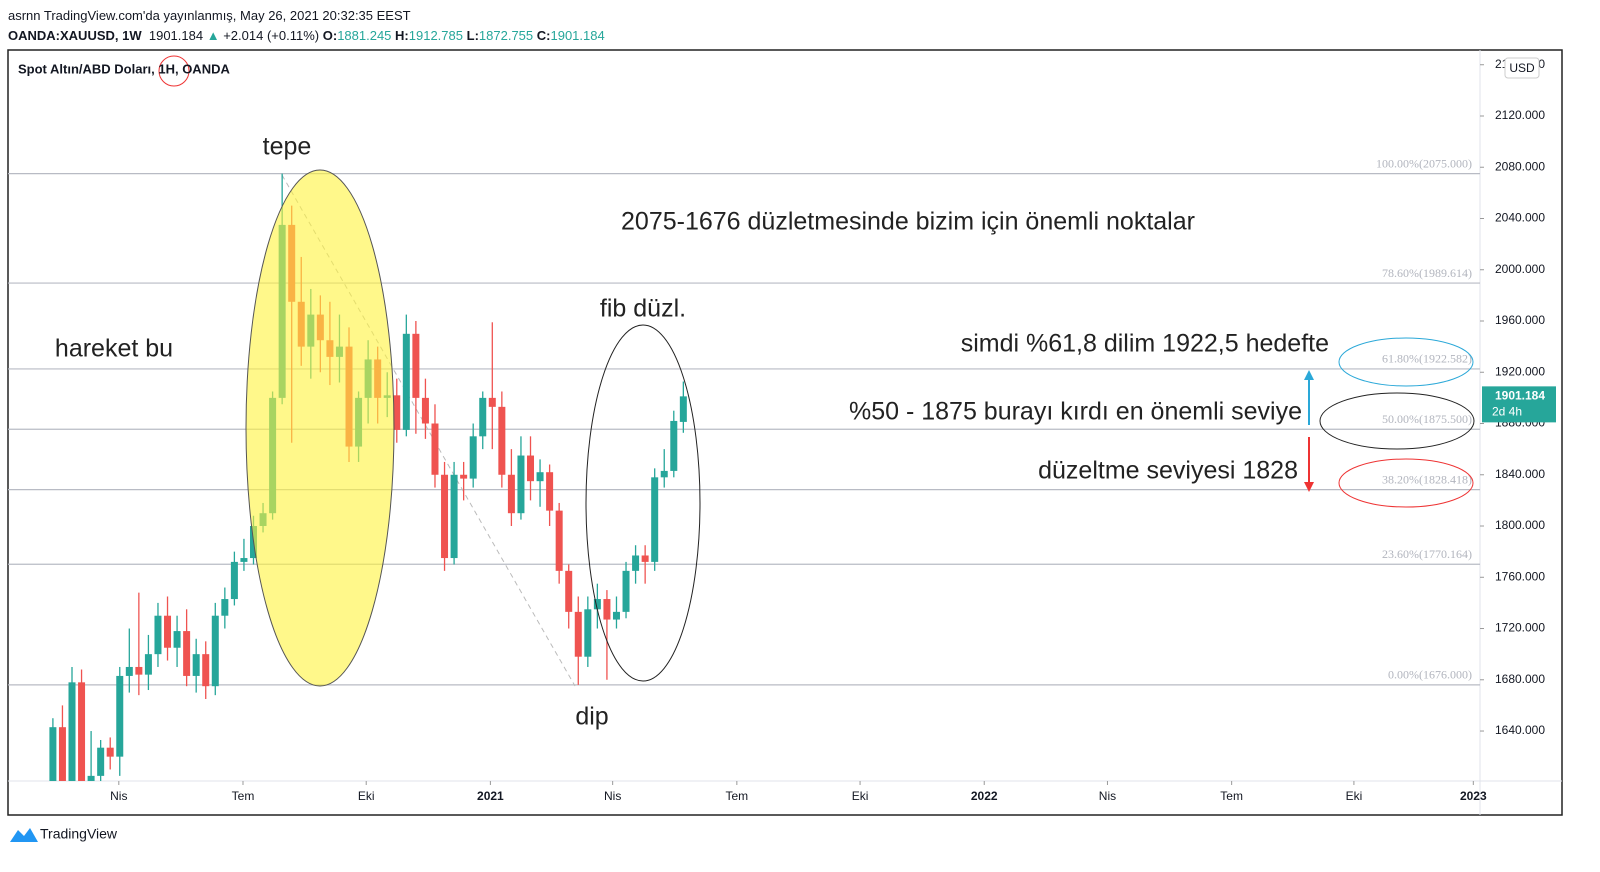 The width and height of the screenshot is (1600, 872). What do you see at coordinates (1309, 397) in the screenshot?
I see `arrow-up` at bounding box center [1309, 397].